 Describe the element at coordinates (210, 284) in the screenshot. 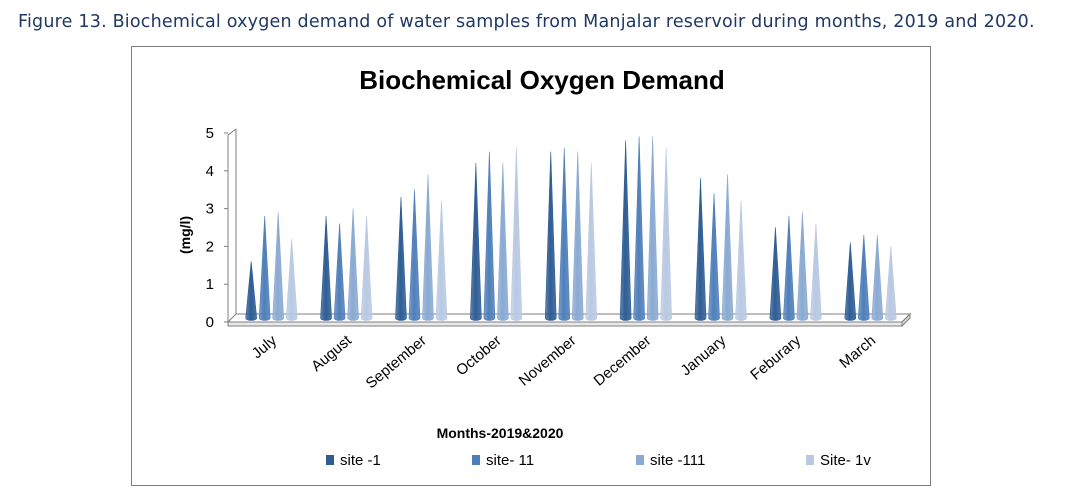

I see `y-tick-label: 1` at that location.